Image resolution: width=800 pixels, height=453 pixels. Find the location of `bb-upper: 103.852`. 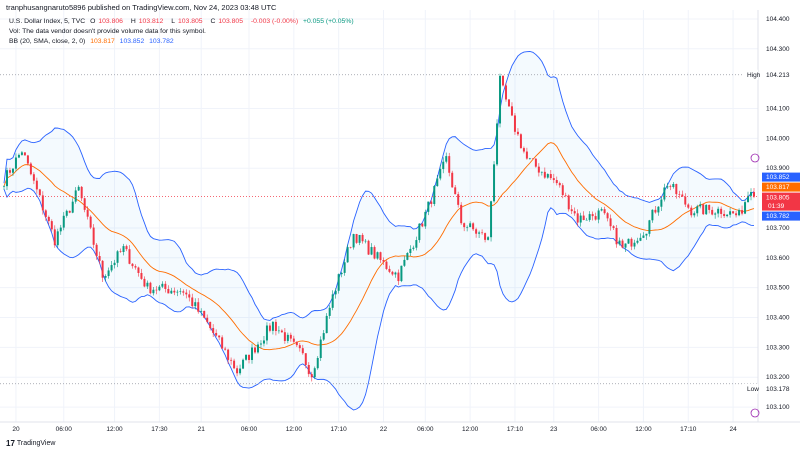

bb-upper: 103.852 is located at coordinates (132, 41).